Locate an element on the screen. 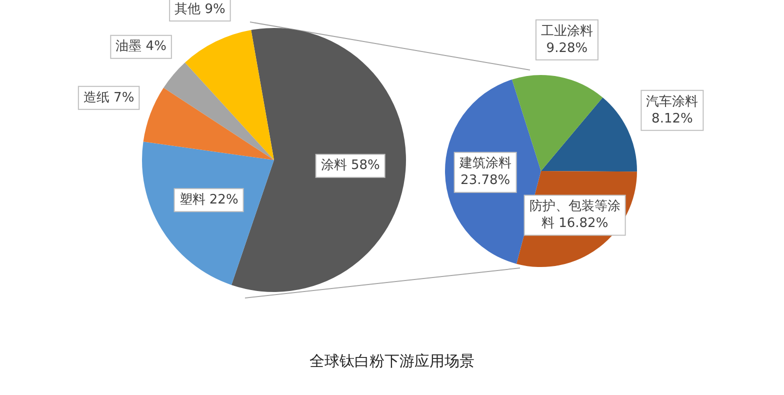 The width and height of the screenshot is (784, 395). slice-label: 油墨 4% is located at coordinates (141, 46).